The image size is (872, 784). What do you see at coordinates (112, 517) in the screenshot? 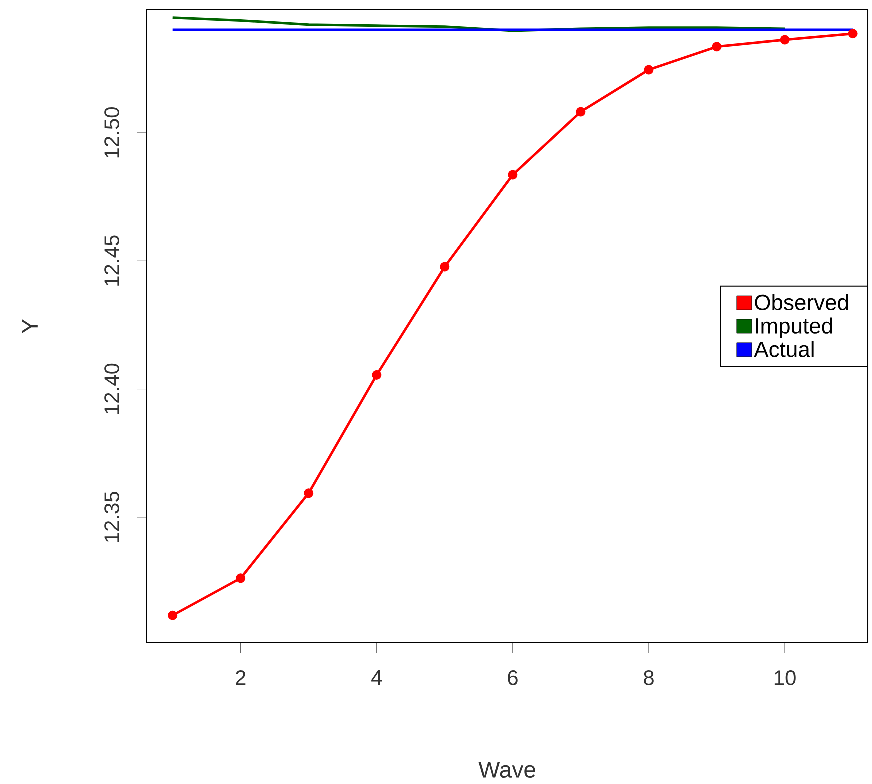
I see `y-tick-label: 12.35` at bounding box center [112, 517].